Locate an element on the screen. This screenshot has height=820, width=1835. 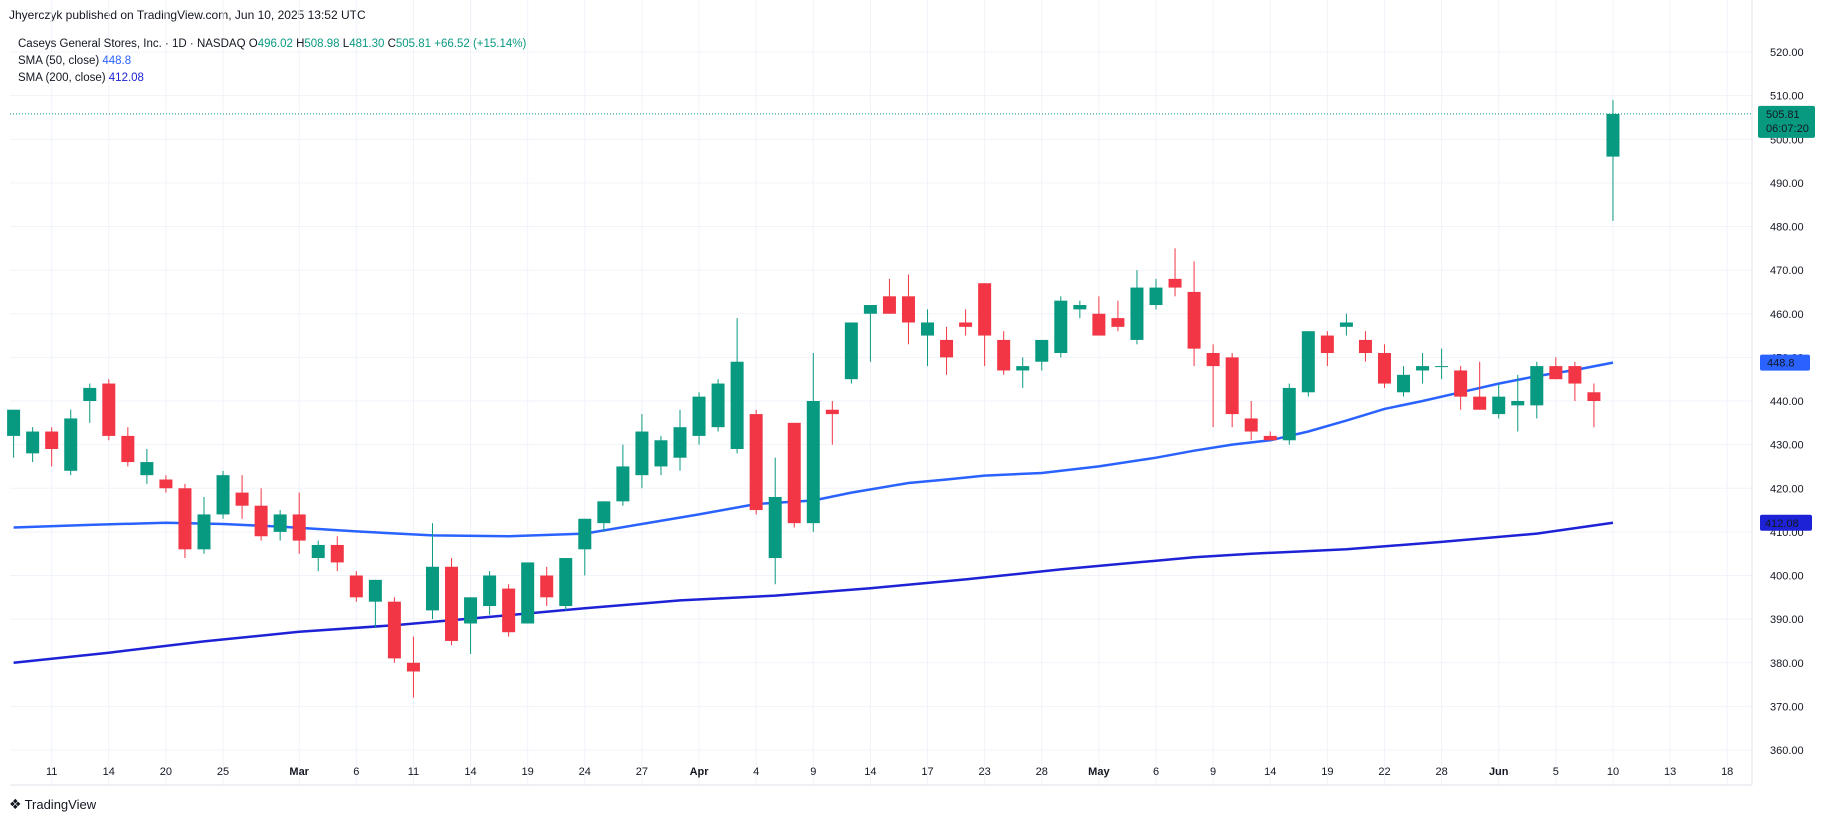
sma50-row: SMA (50, close) 448.8 is located at coordinates (272, 61).